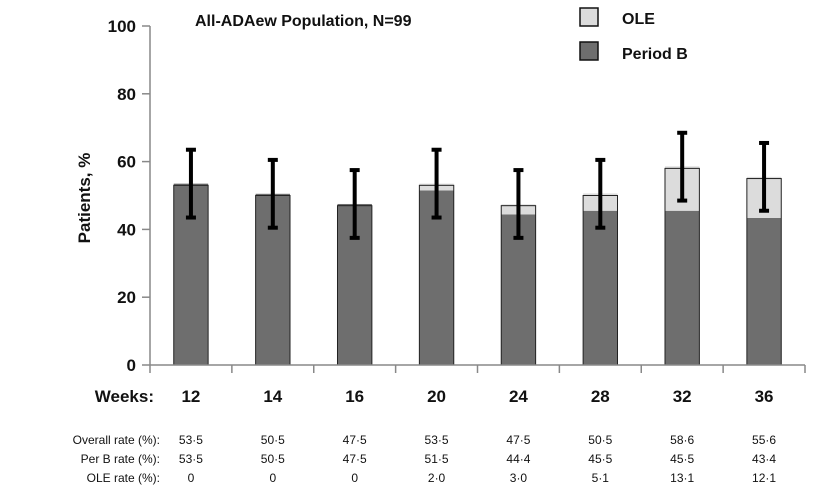 The height and width of the screenshot is (491, 814). What do you see at coordinates (190, 396) in the screenshot?
I see `x-tick-label: 12` at bounding box center [190, 396].